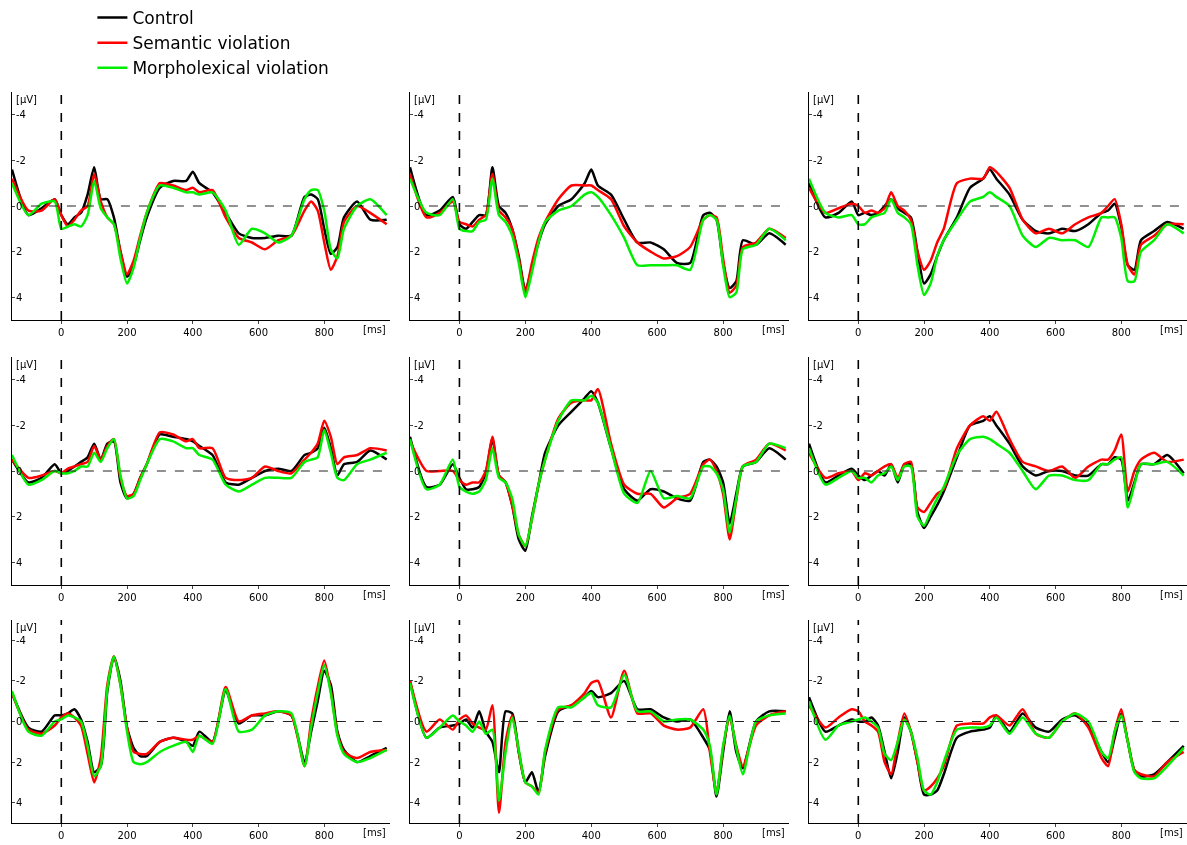  What do you see at coordinates (163, 18) in the screenshot?
I see `legend-label: Control` at bounding box center [163, 18].